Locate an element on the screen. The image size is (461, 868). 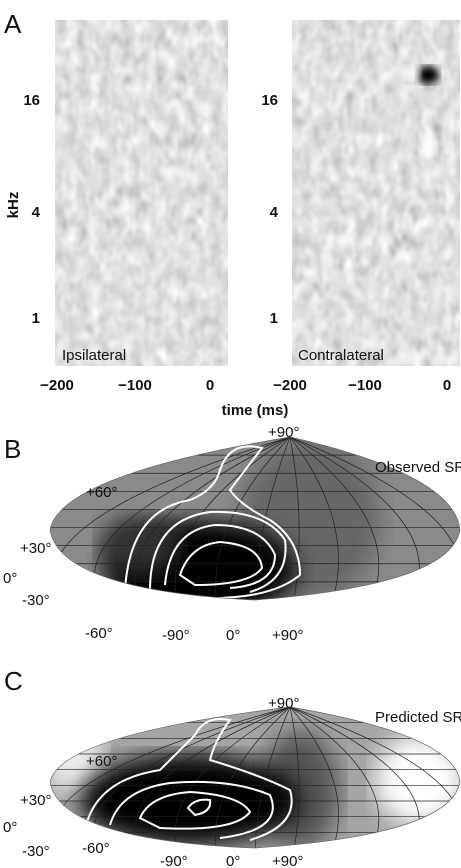
panel-name: Contralateral is located at coordinates (341, 355).